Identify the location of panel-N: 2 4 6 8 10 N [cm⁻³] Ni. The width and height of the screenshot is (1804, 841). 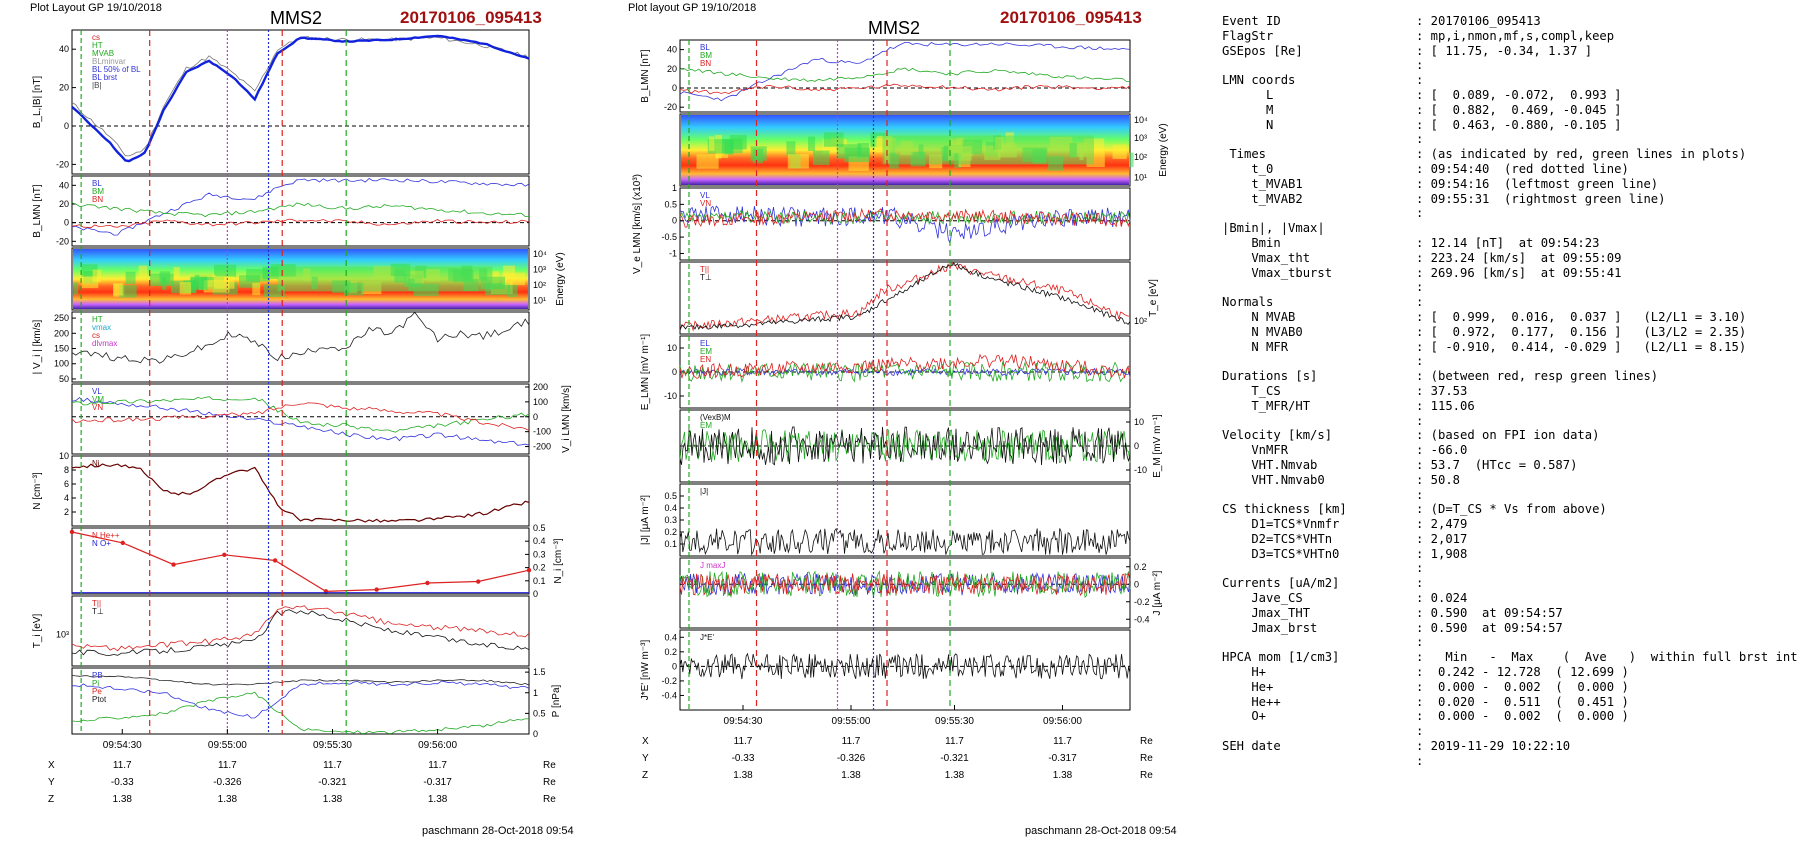
(281, 489).